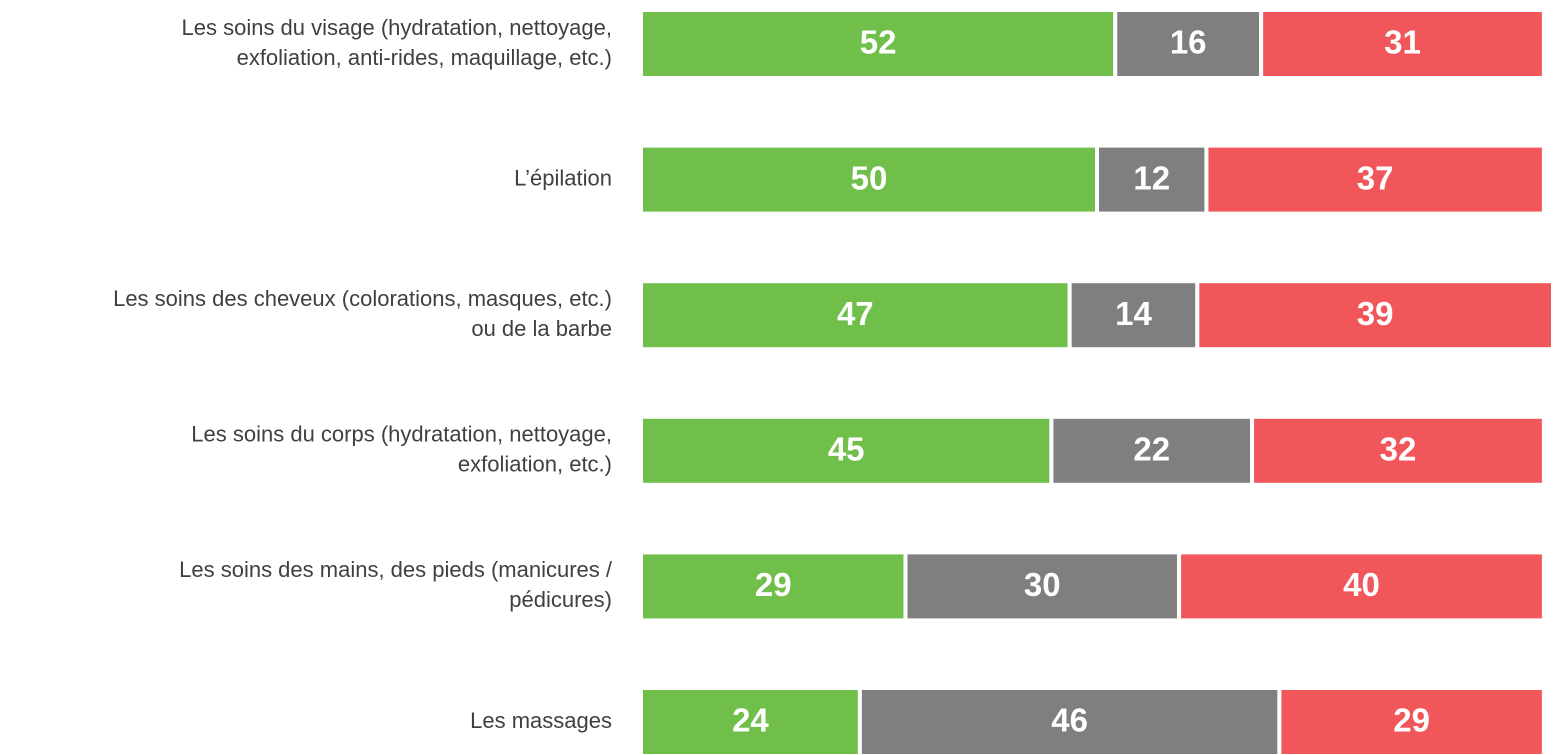  I want to click on value-label: 52, so click(878, 42).